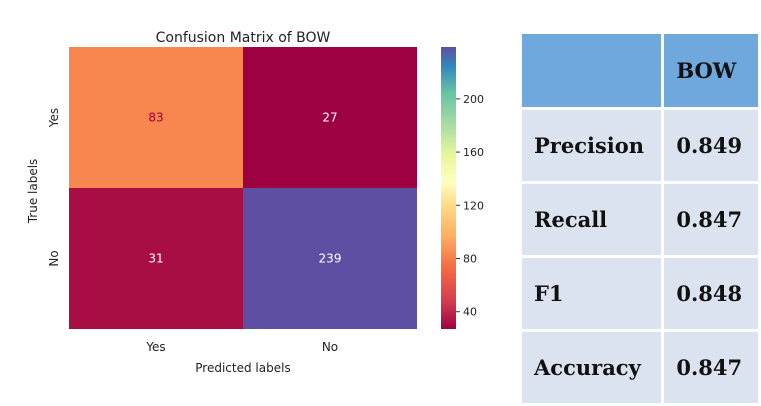  Describe the element at coordinates (448, 188) in the screenshot. I see `colorbar` at that location.